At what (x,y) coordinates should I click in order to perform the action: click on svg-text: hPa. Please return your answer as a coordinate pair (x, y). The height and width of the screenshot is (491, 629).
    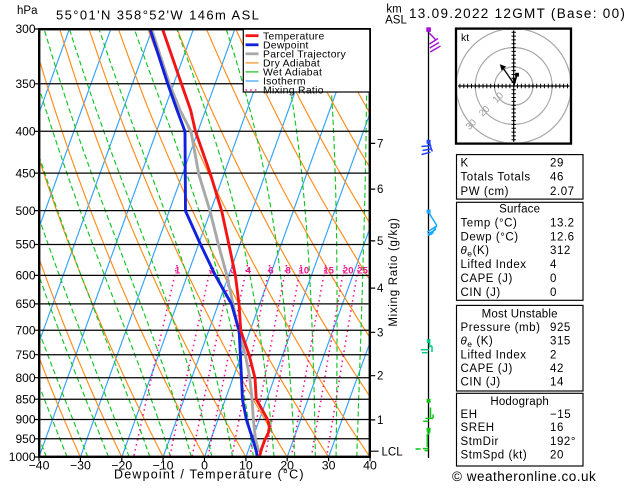
    Looking at the image, I should click on (27, 11).